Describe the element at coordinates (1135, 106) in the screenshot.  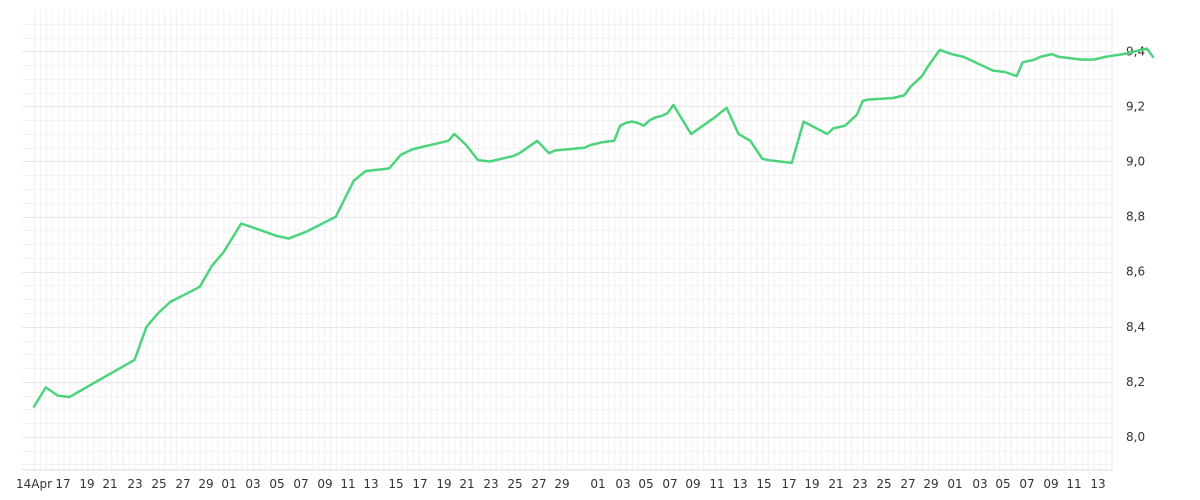
I see `y-tick-label: 9,2` at that location.